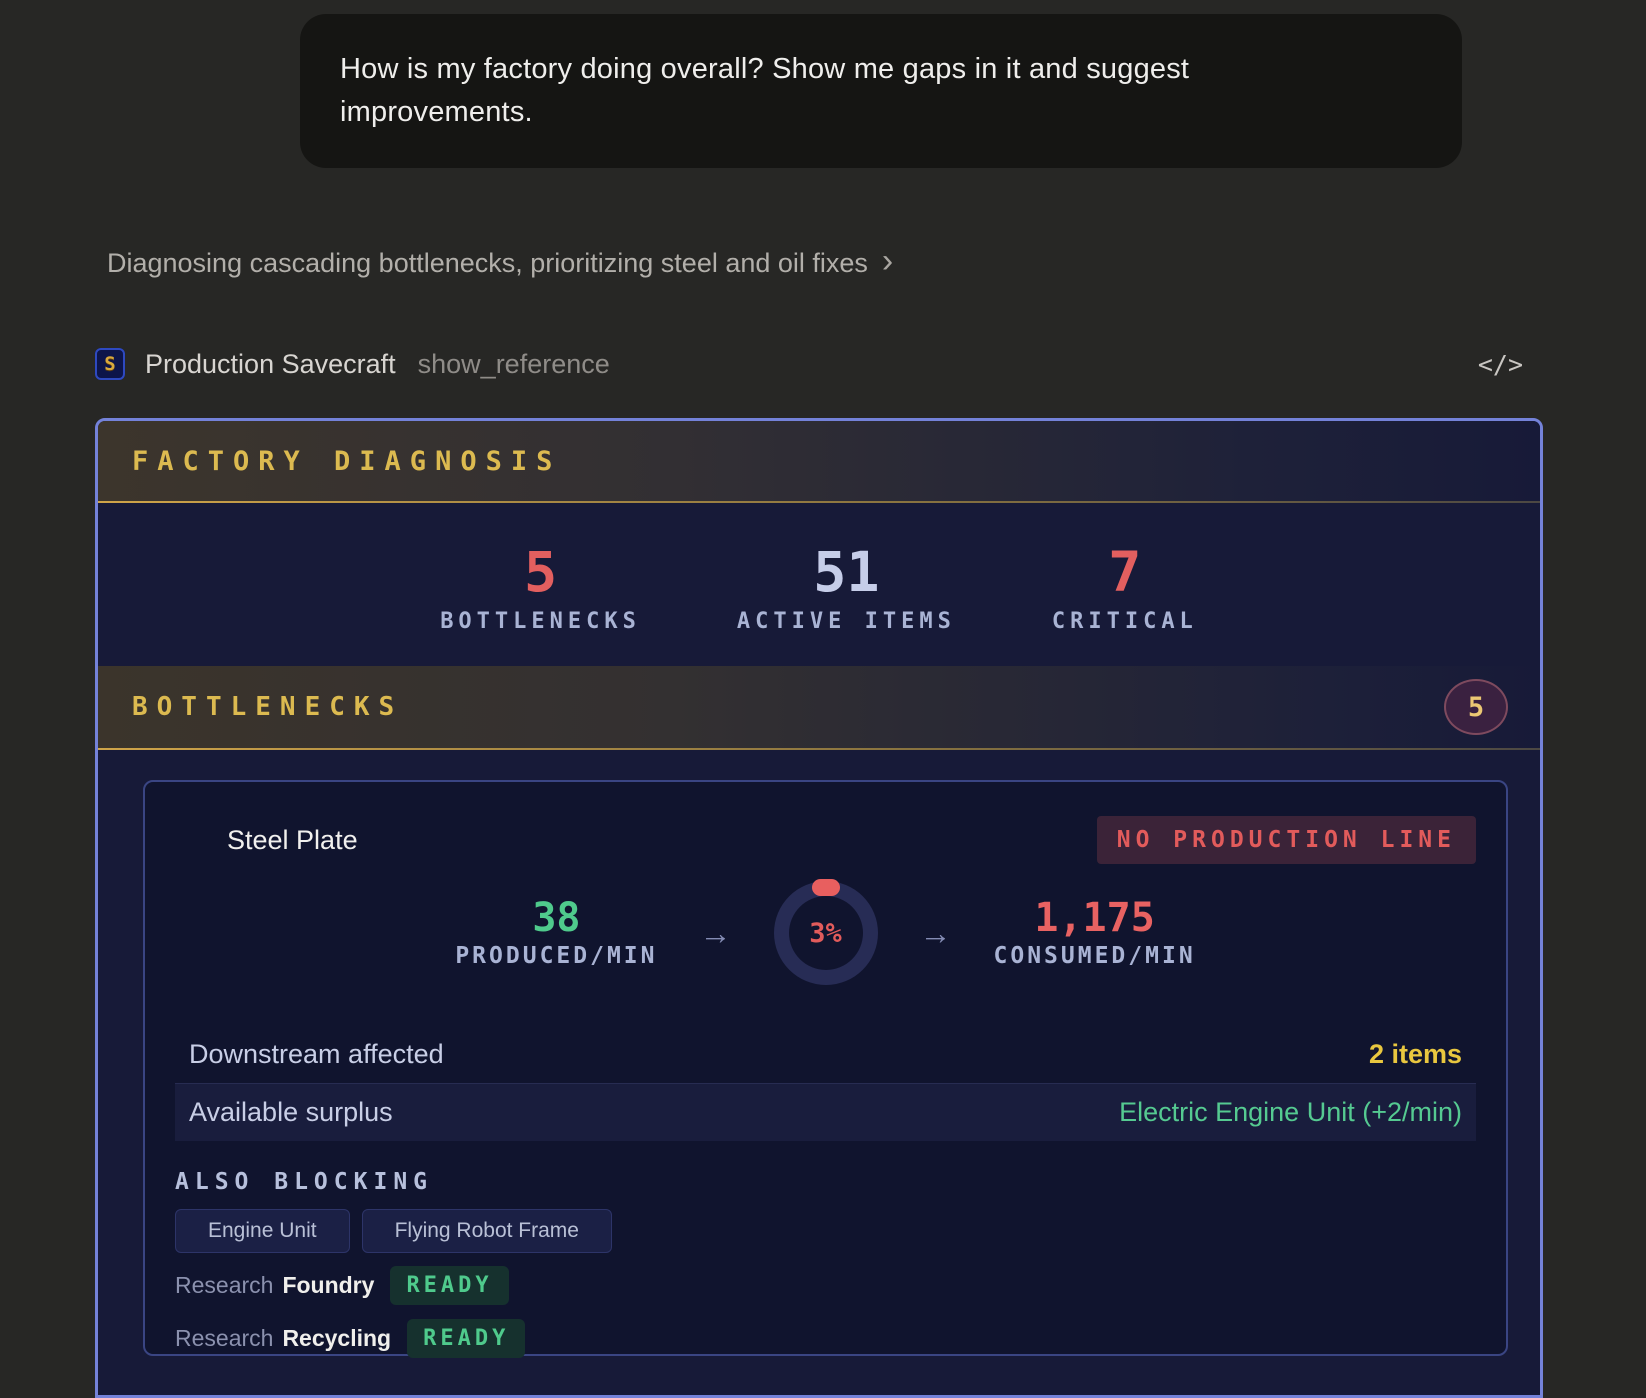  I want to click on ratio-percent: 3%, so click(825, 933).